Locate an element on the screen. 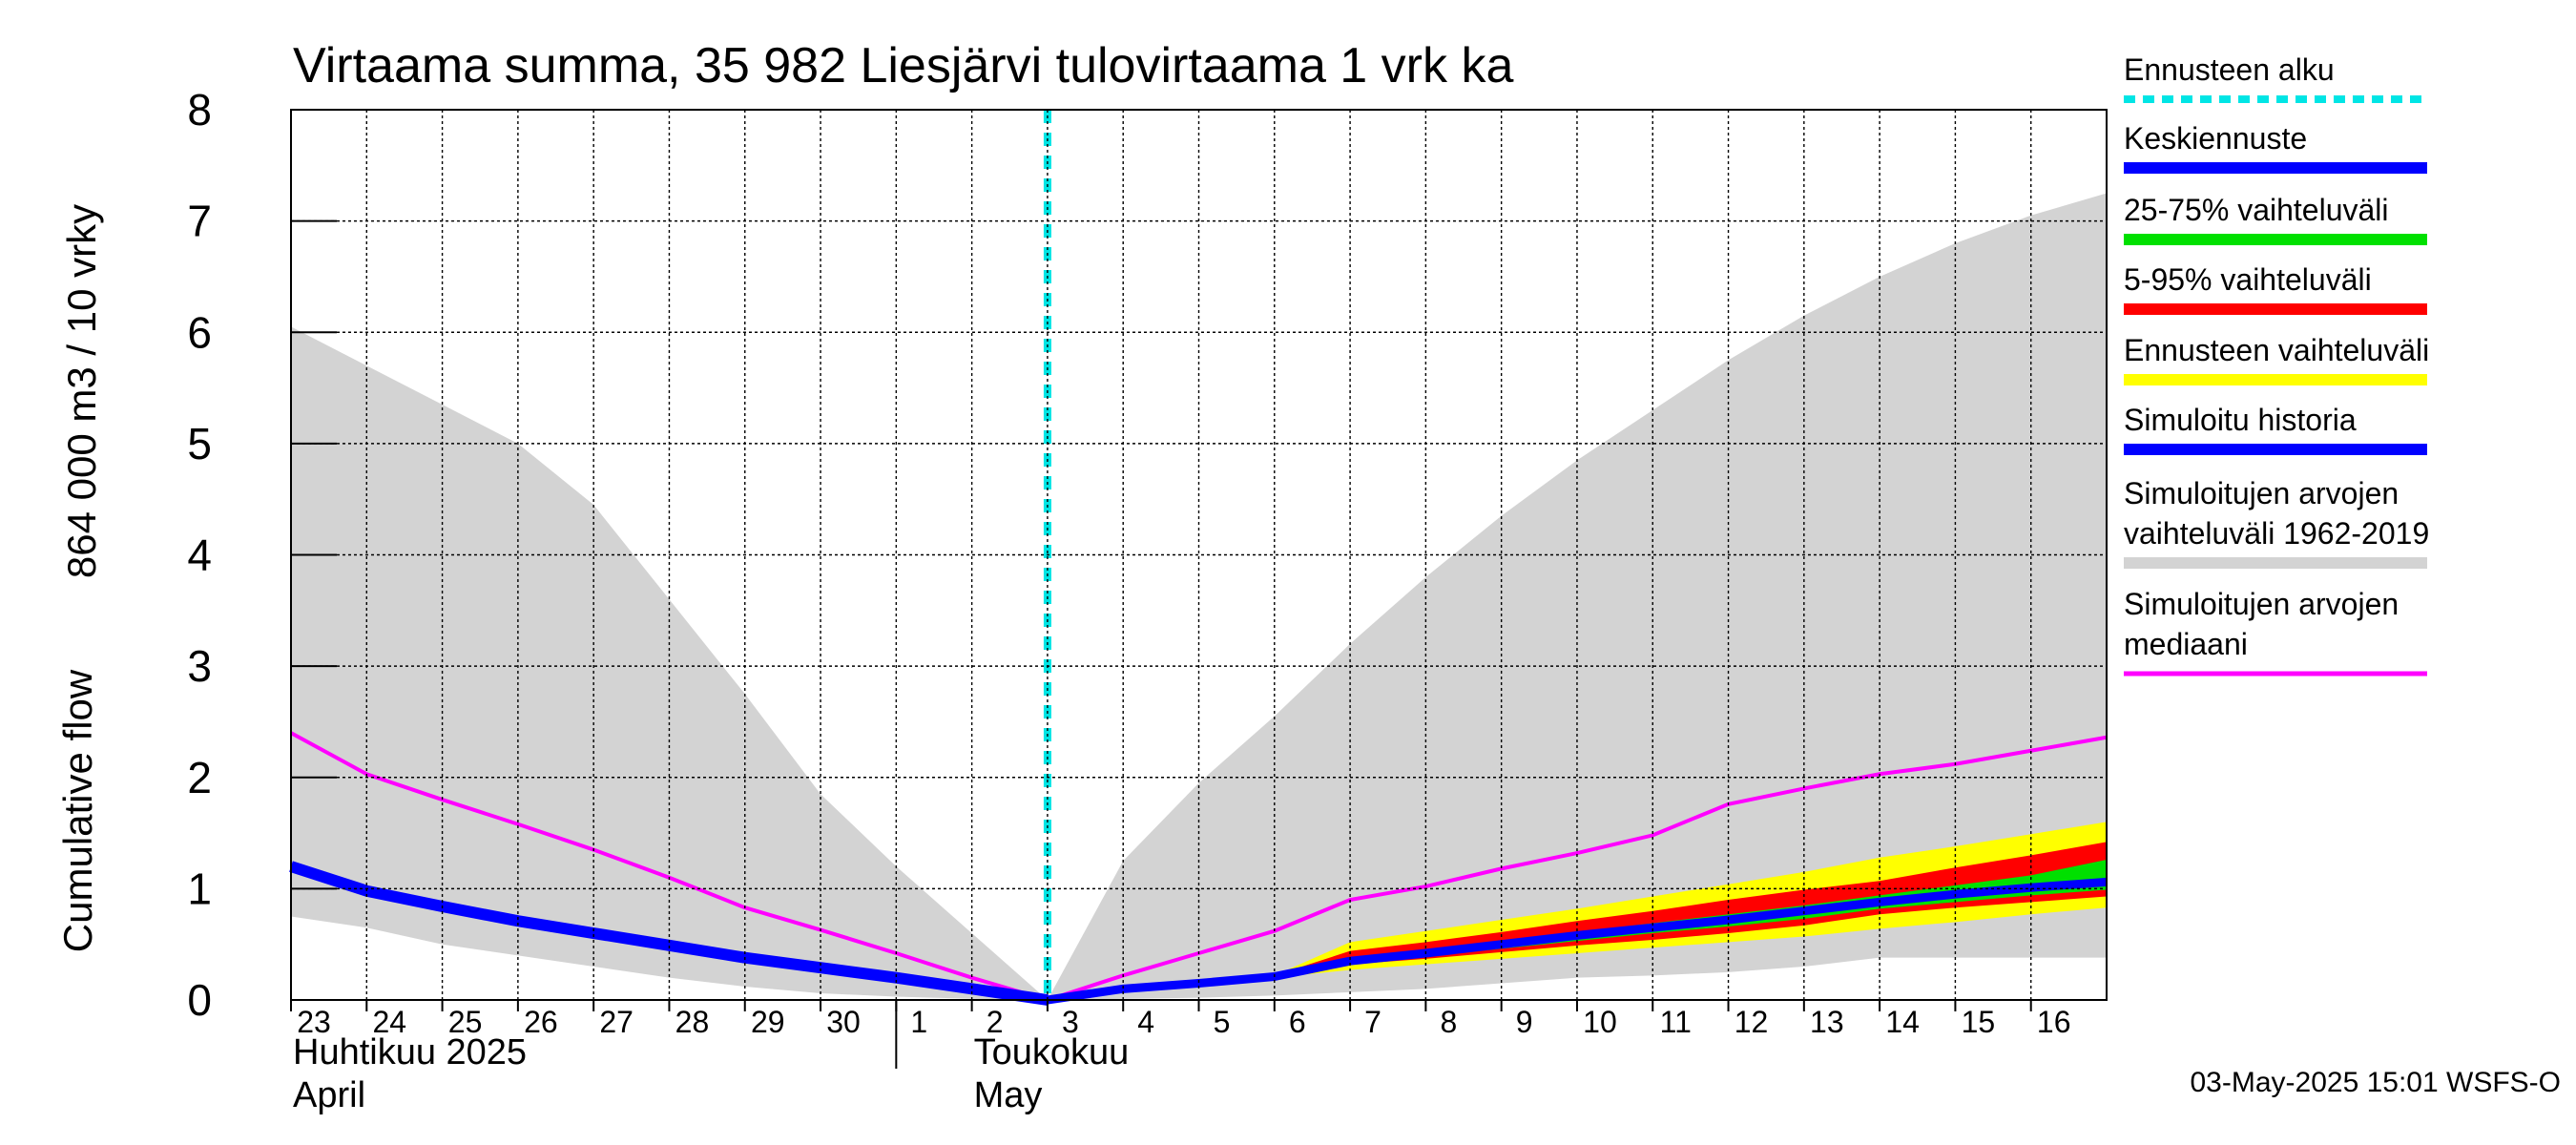 This screenshot has height=1145, width=2576. y-tick-label: 7 is located at coordinates (199, 221).